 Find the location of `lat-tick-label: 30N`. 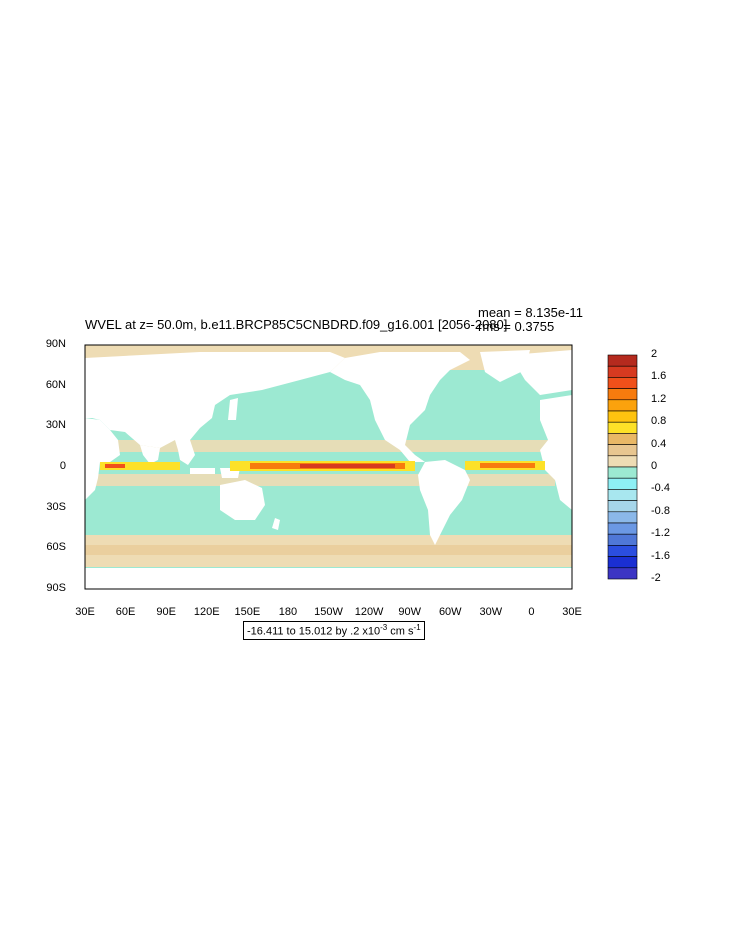

lat-tick-label: 30N is located at coordinates (55, 425).